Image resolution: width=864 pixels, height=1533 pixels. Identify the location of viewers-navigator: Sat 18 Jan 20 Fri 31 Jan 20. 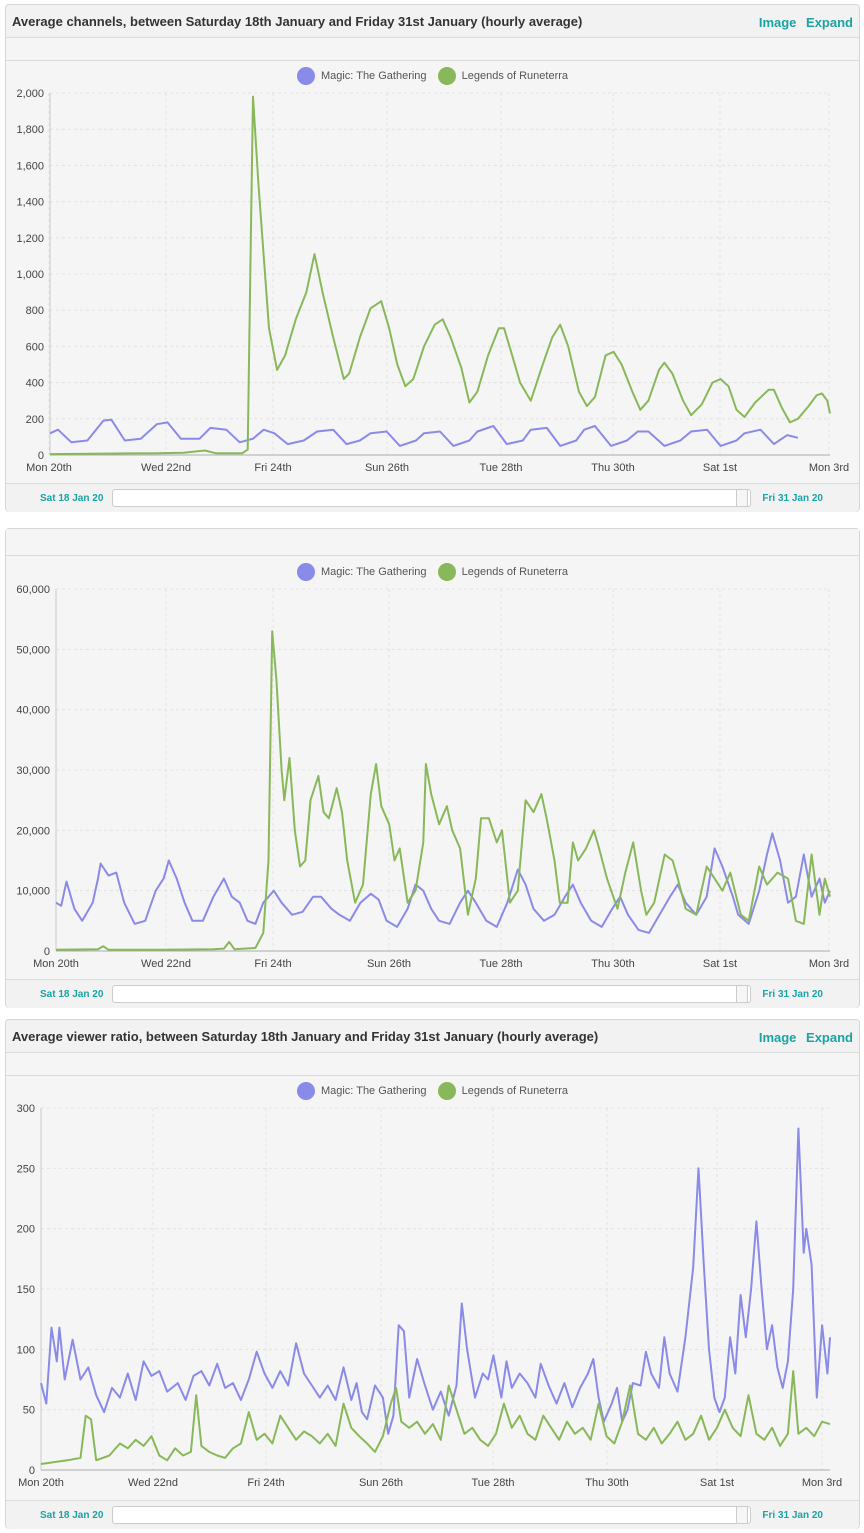
(432, 993).